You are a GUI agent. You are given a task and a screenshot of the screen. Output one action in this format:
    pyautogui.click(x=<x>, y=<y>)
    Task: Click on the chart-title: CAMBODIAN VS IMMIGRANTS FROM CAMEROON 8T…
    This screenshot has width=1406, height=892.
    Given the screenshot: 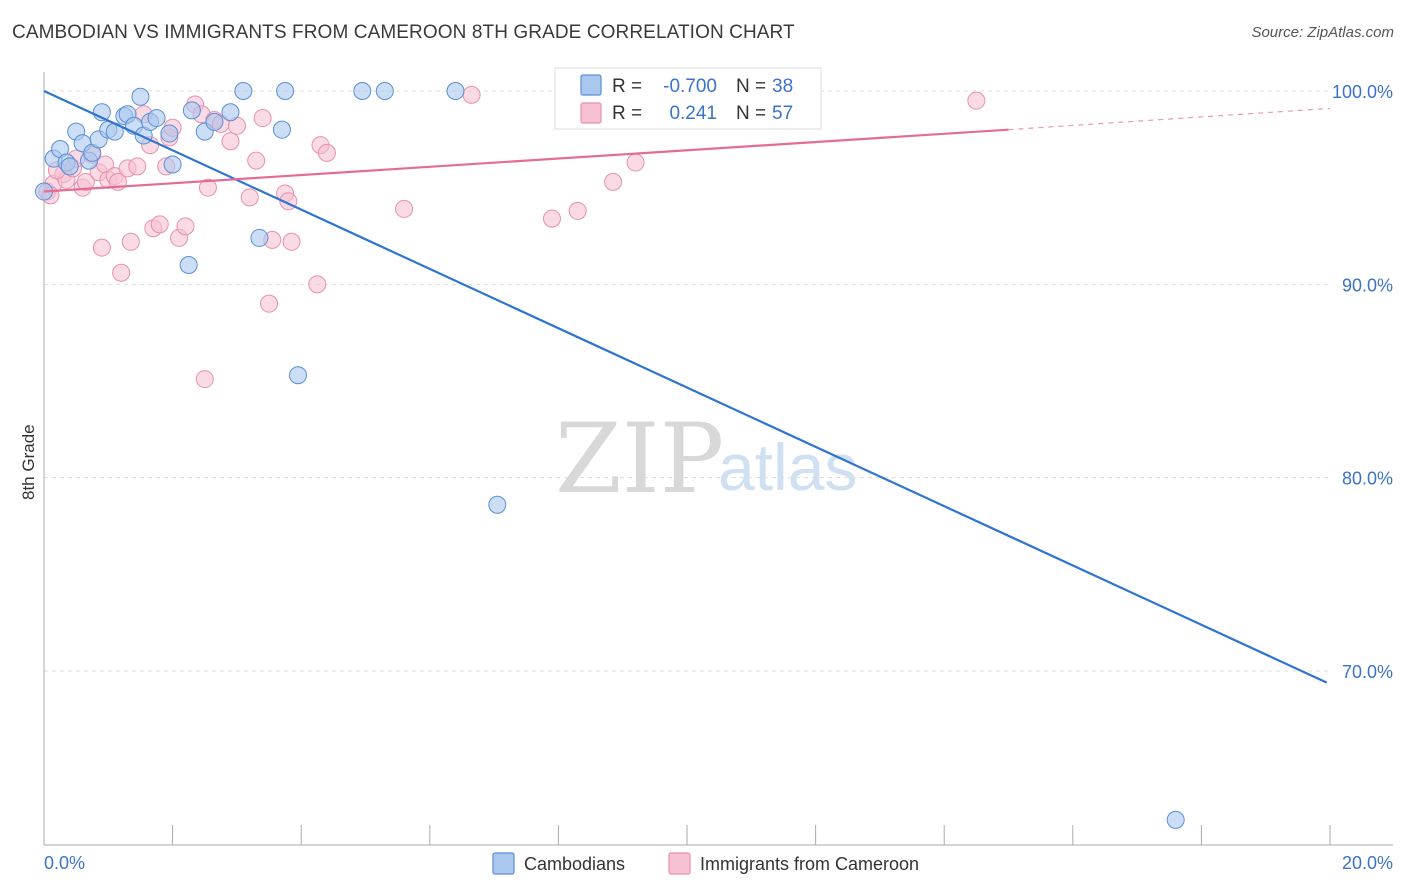 What is the action you would take?
    pyautogui.click(x=403, y=32)
    